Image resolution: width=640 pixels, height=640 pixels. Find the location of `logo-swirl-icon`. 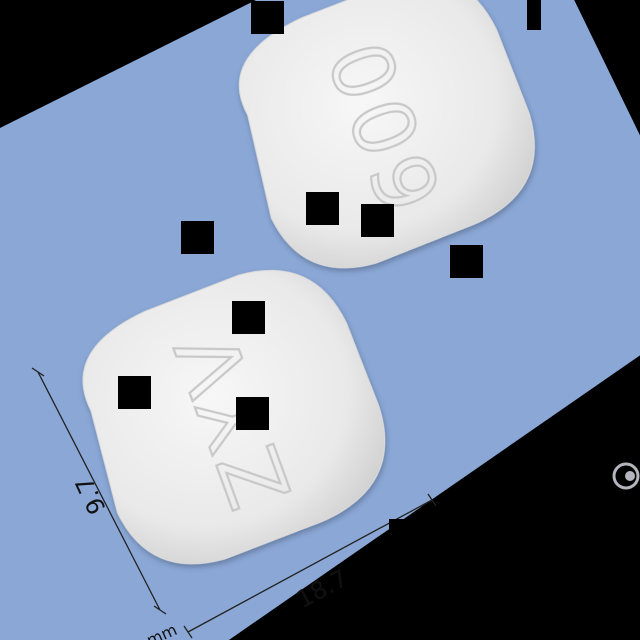

logo-swirl-icon is located at coordinates (626, 476).